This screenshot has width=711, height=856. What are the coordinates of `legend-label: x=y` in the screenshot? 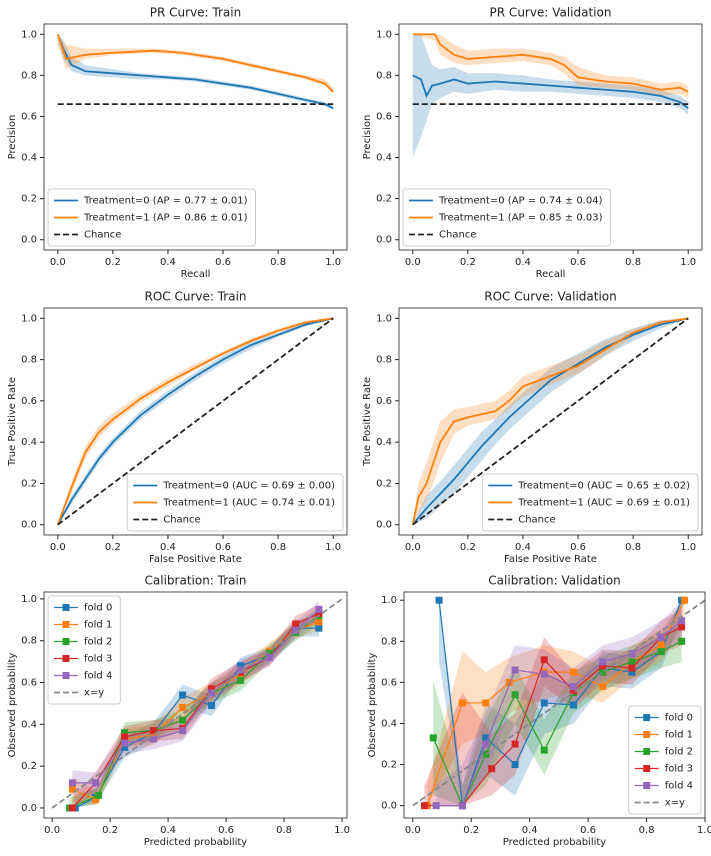 It's located at (675, 803).